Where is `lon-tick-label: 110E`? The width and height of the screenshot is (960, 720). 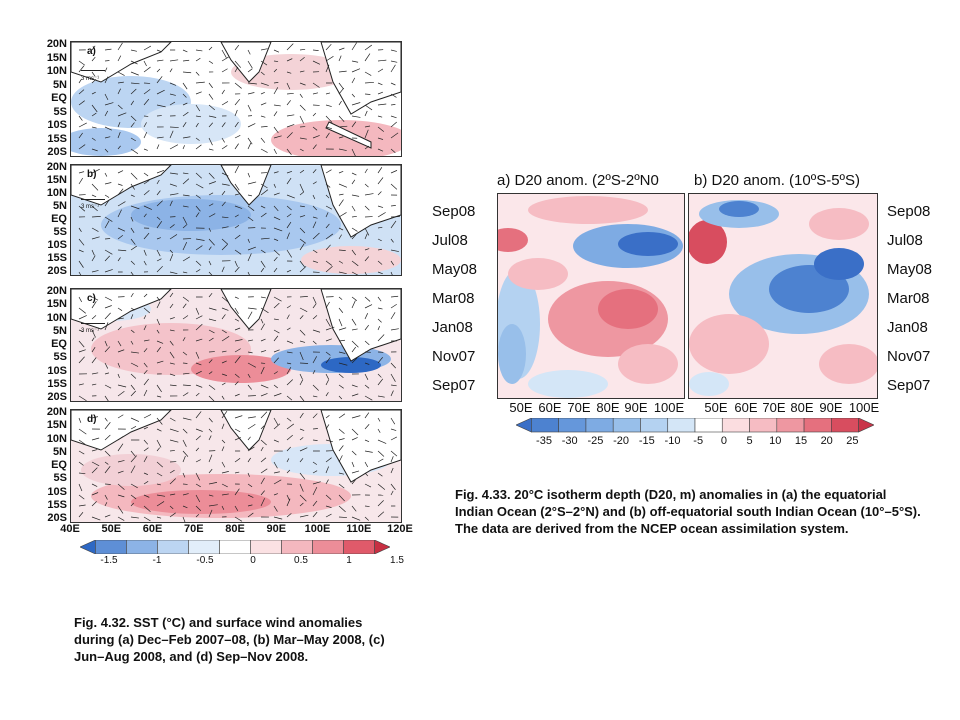 lon-tick-label: 110E is located at coordinates (359, 529).